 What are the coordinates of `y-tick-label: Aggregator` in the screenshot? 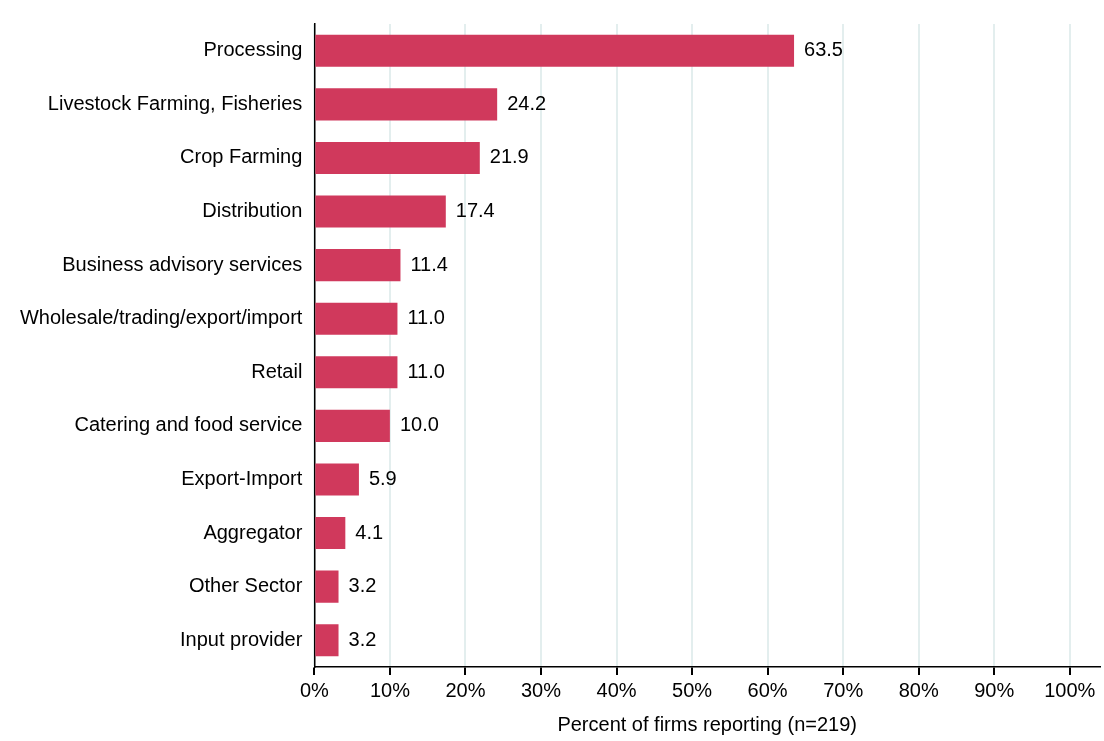 It's located at (253, 531).